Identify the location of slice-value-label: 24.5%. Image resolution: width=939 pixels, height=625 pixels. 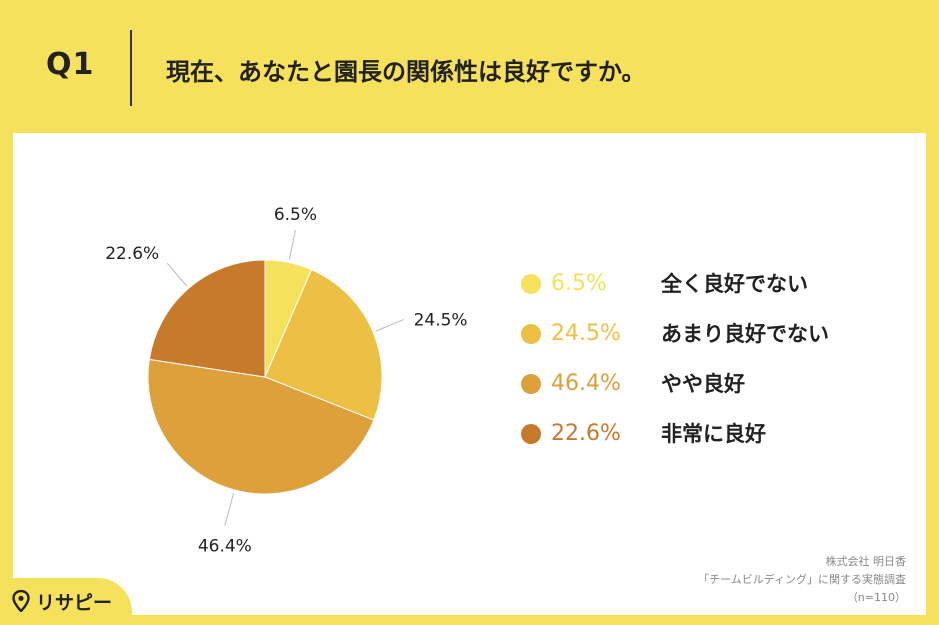
(441, 321).